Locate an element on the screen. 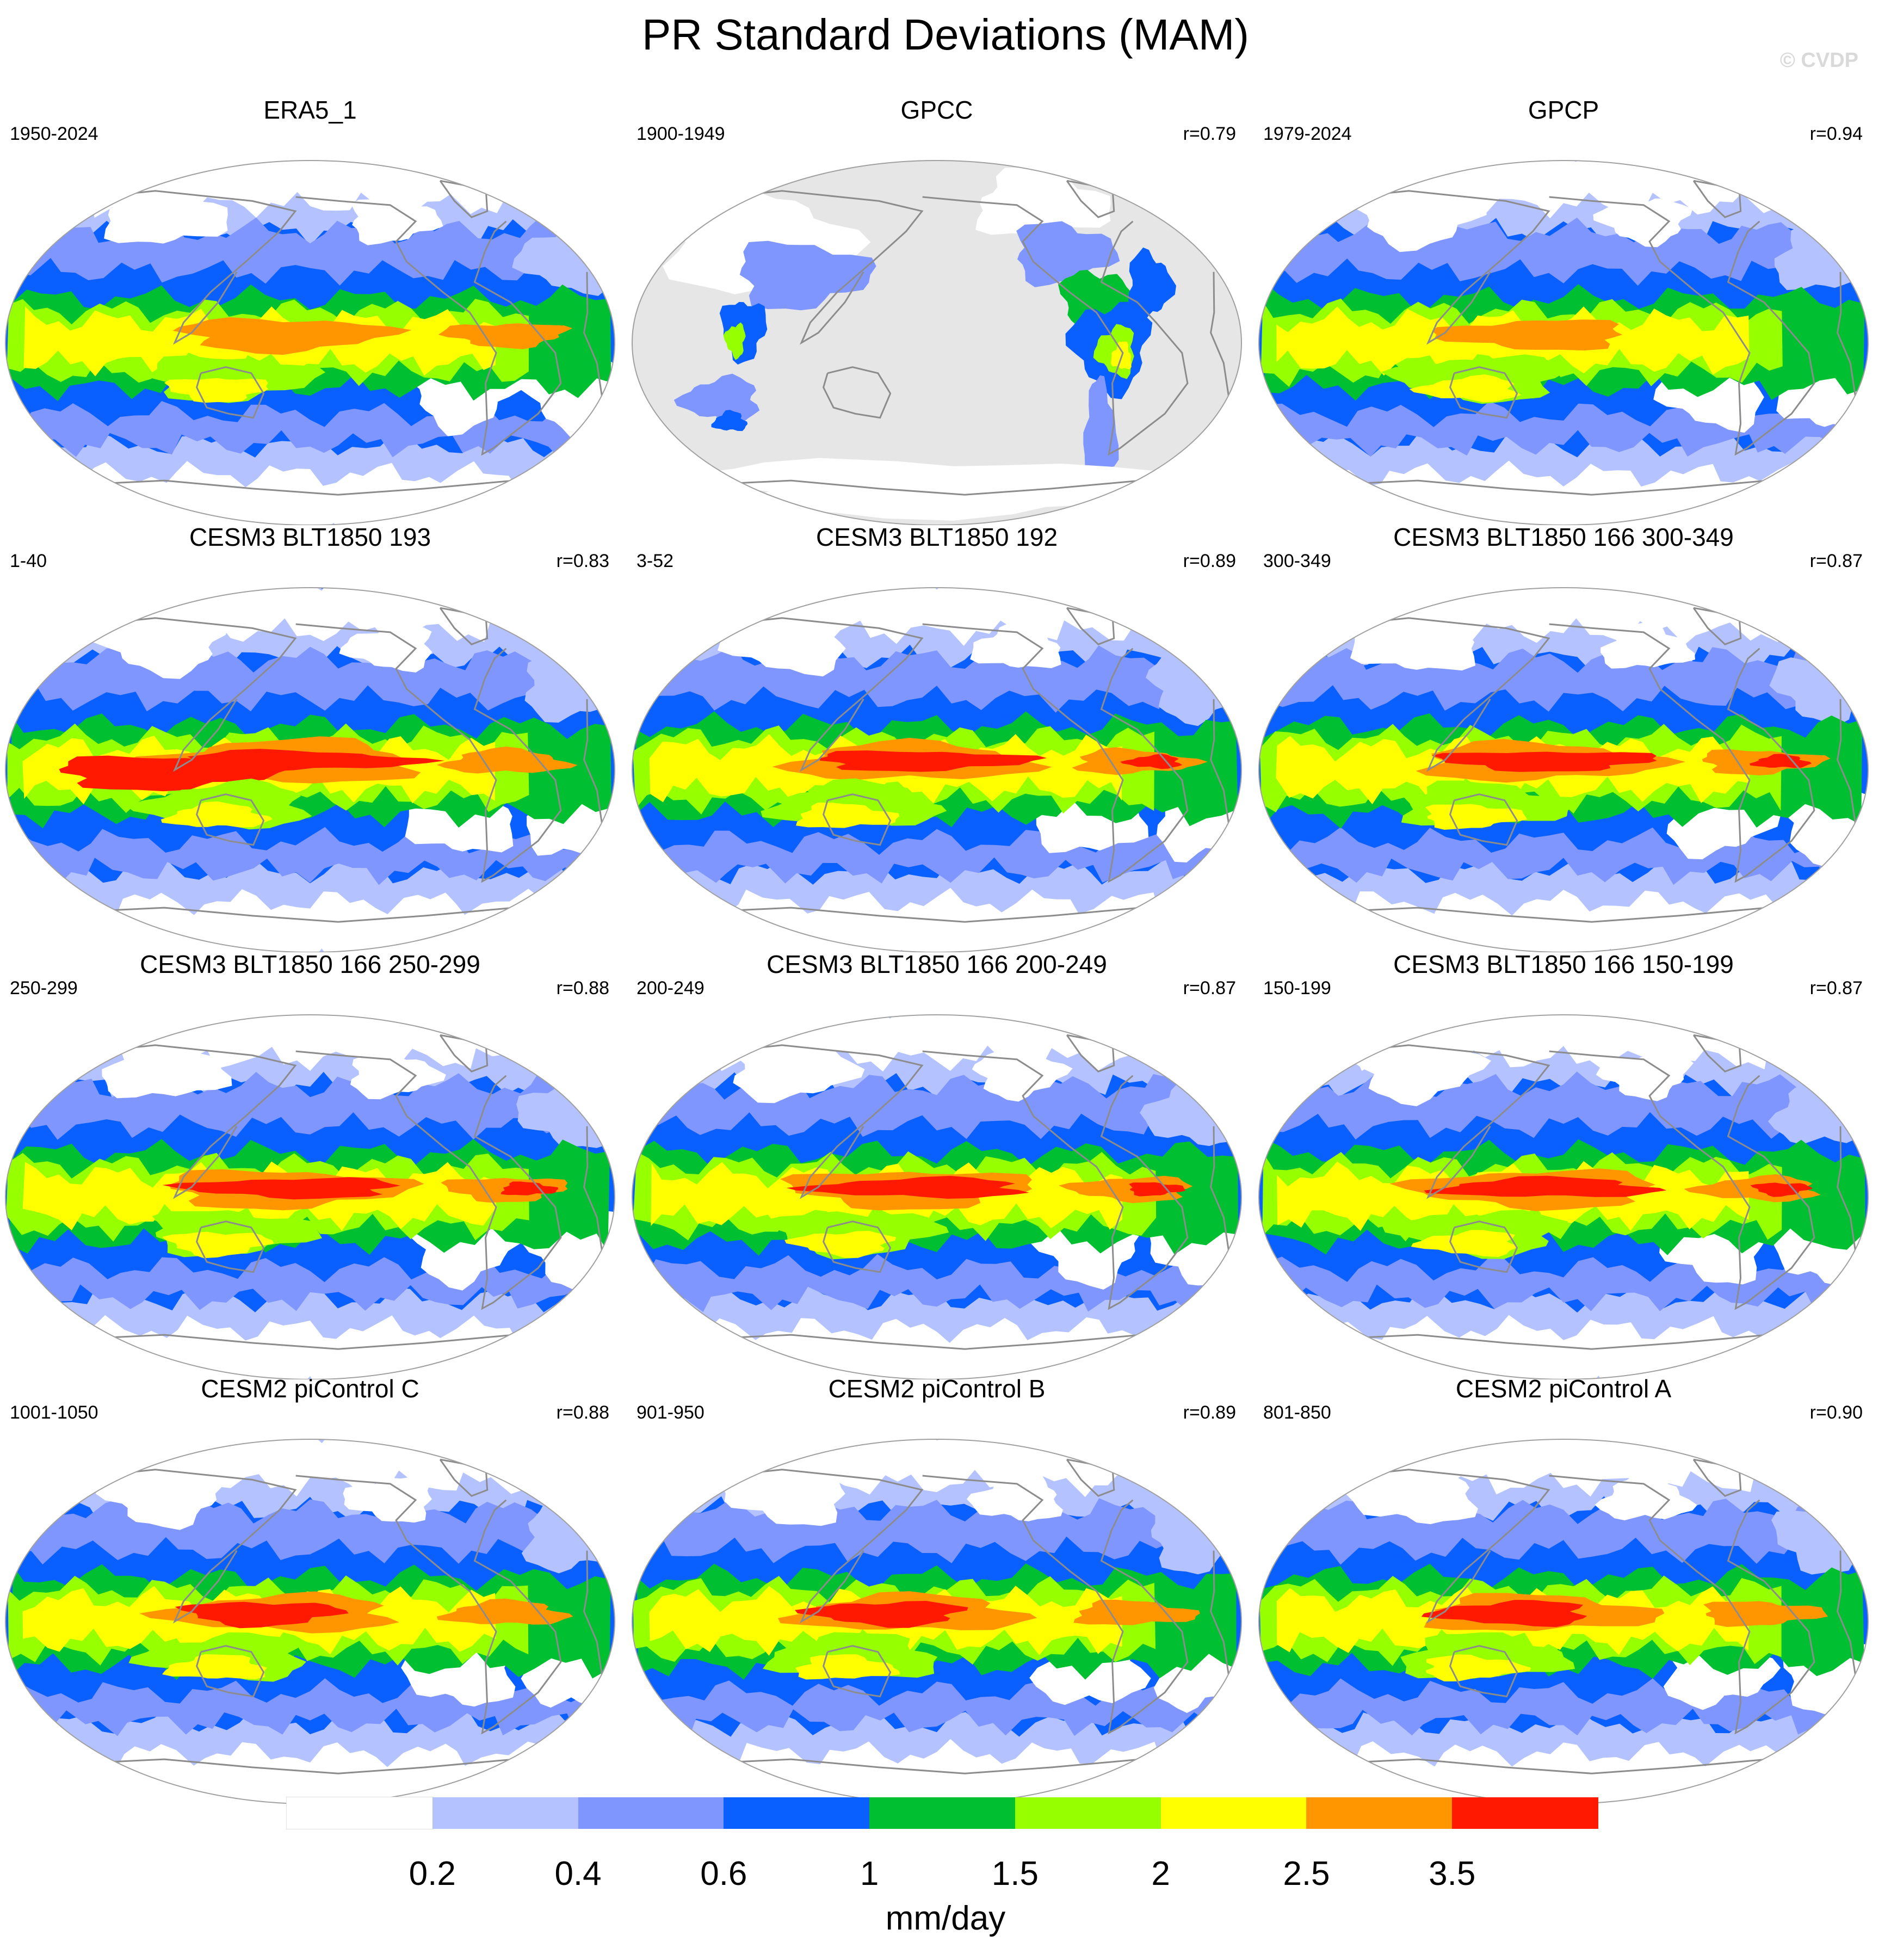 Image resolution: width=1891 pixels, height=1960 pixels. panel-correlation: r=0.83 is located at coordinates (582, 561).